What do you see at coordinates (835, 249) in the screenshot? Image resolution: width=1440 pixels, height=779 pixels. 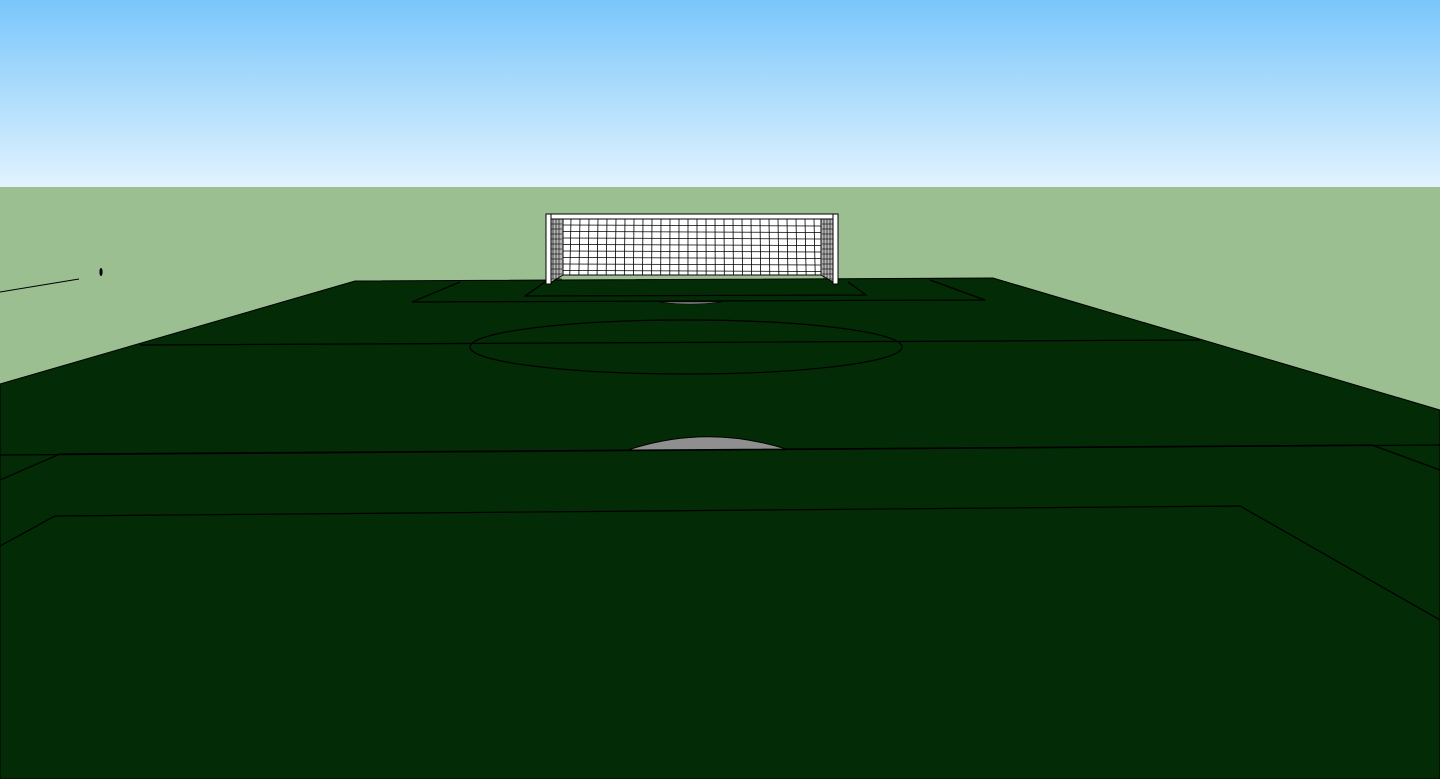 I see `goal-right-post` at bounding box center [835, 249].